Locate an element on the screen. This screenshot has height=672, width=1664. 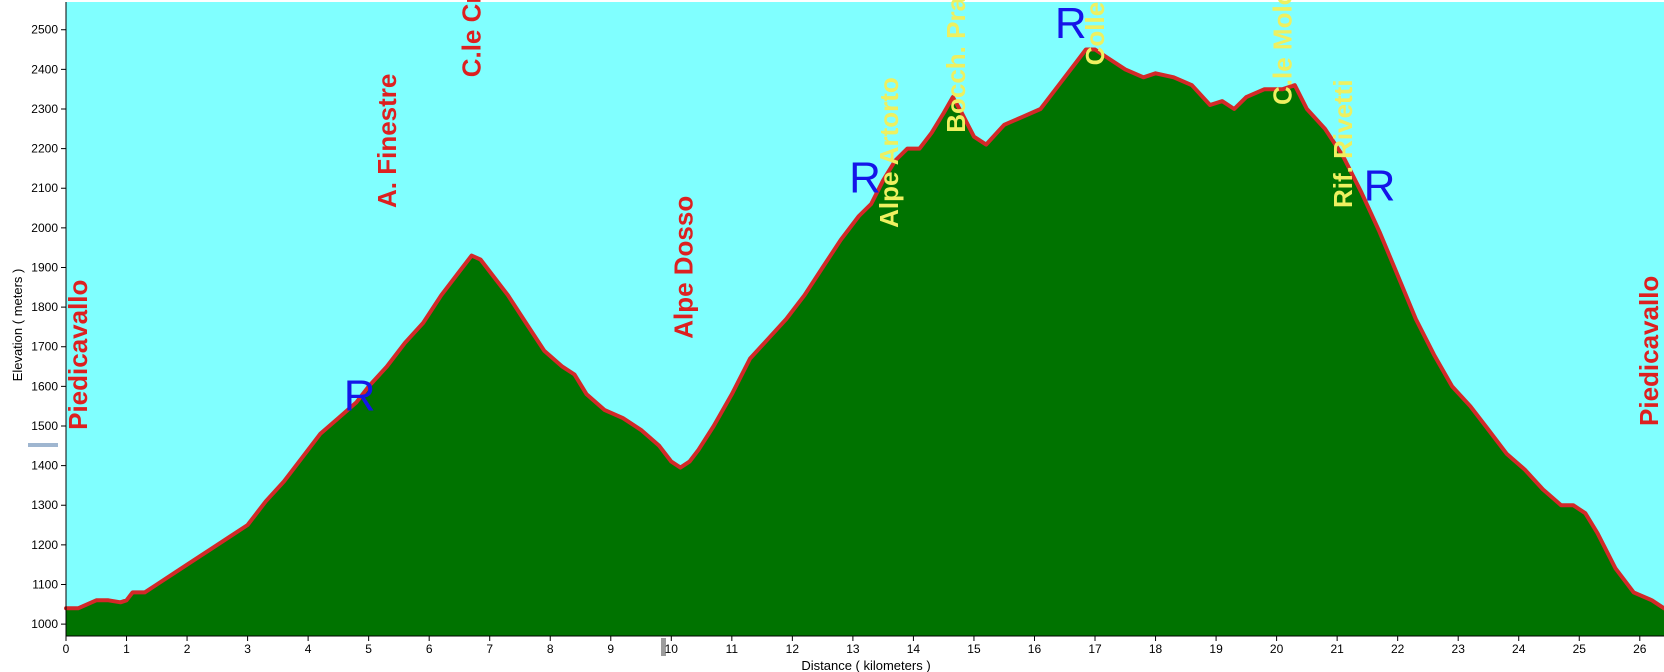
x-tick-label: 16 is located at coordinates (1035, 649).